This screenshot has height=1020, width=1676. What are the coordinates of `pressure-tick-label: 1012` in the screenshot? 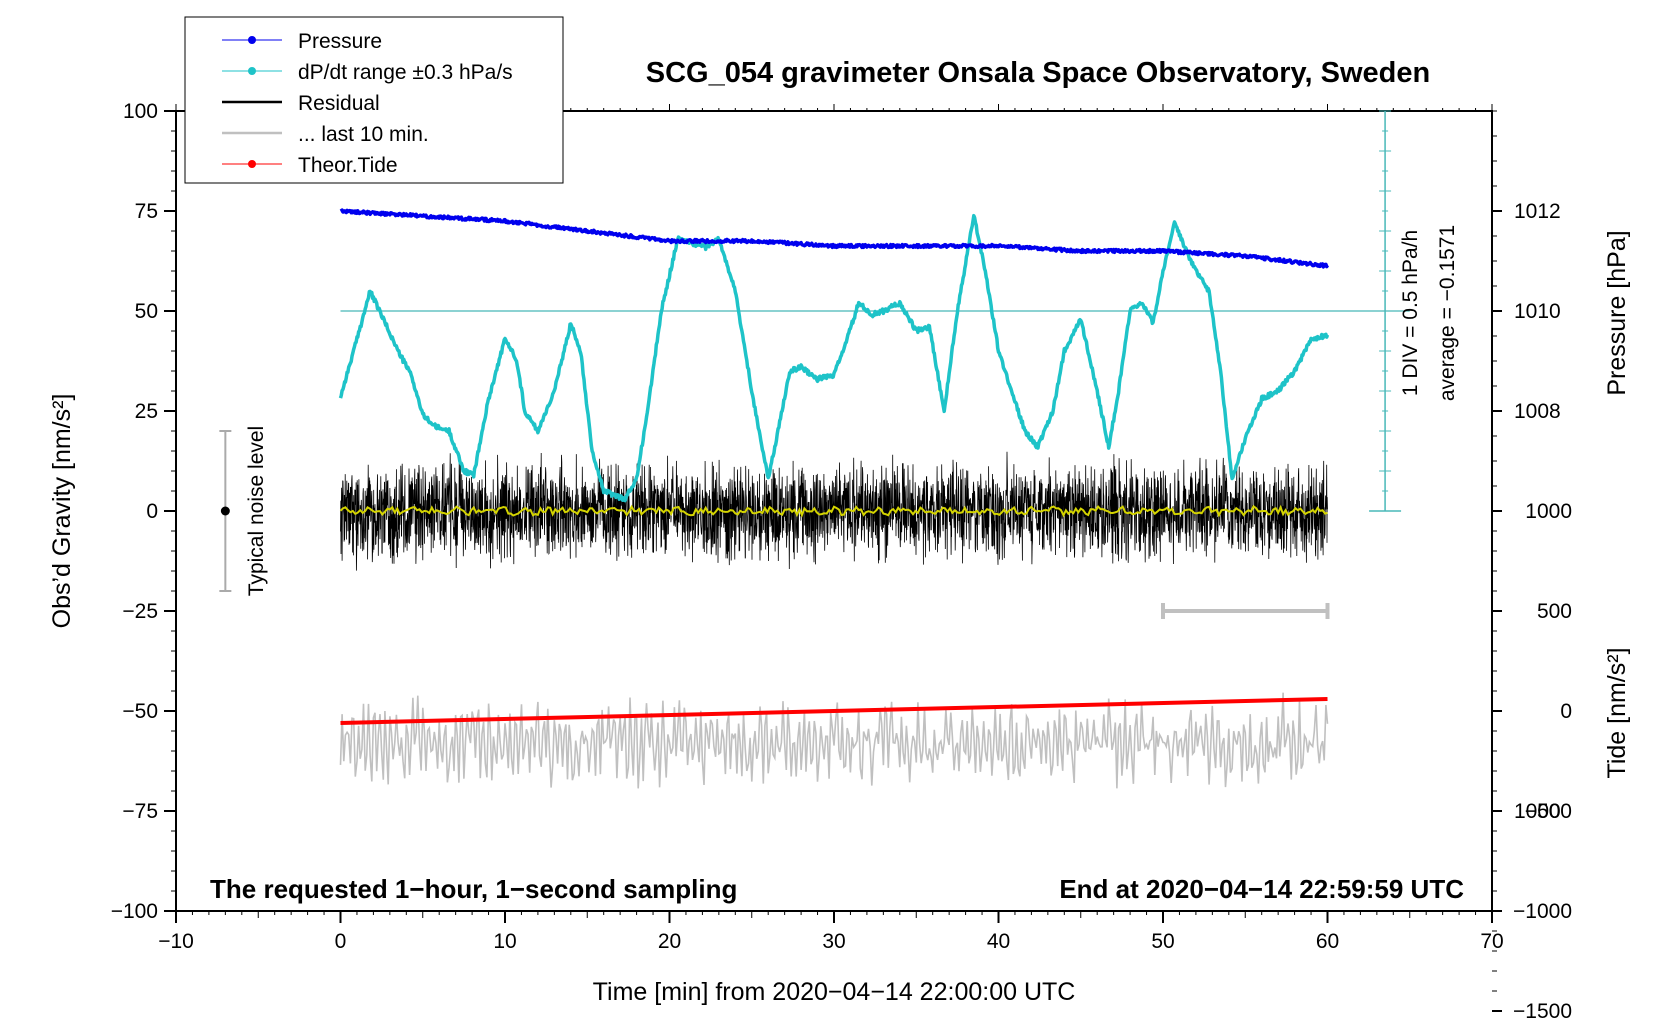 It's located at (1537, 211).